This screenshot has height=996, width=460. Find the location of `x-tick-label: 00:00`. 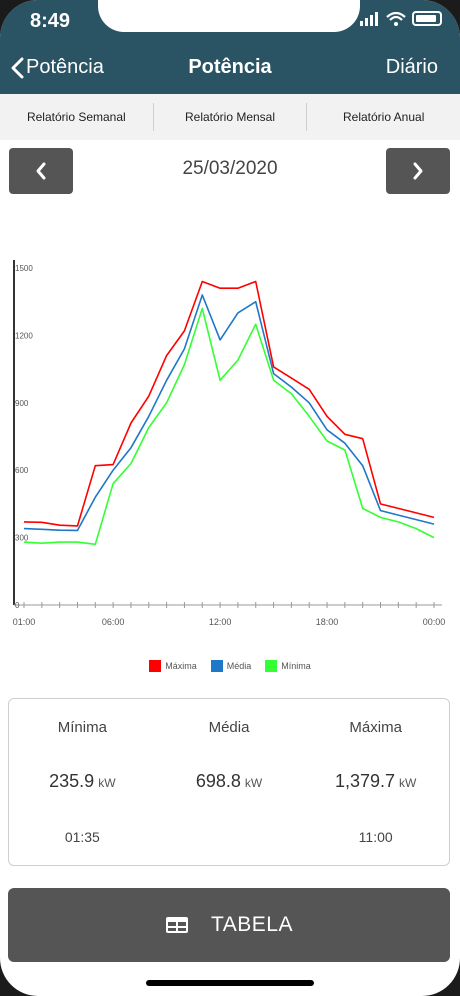

x-tick-label: 00:00 is located at coordinates (434, 622).